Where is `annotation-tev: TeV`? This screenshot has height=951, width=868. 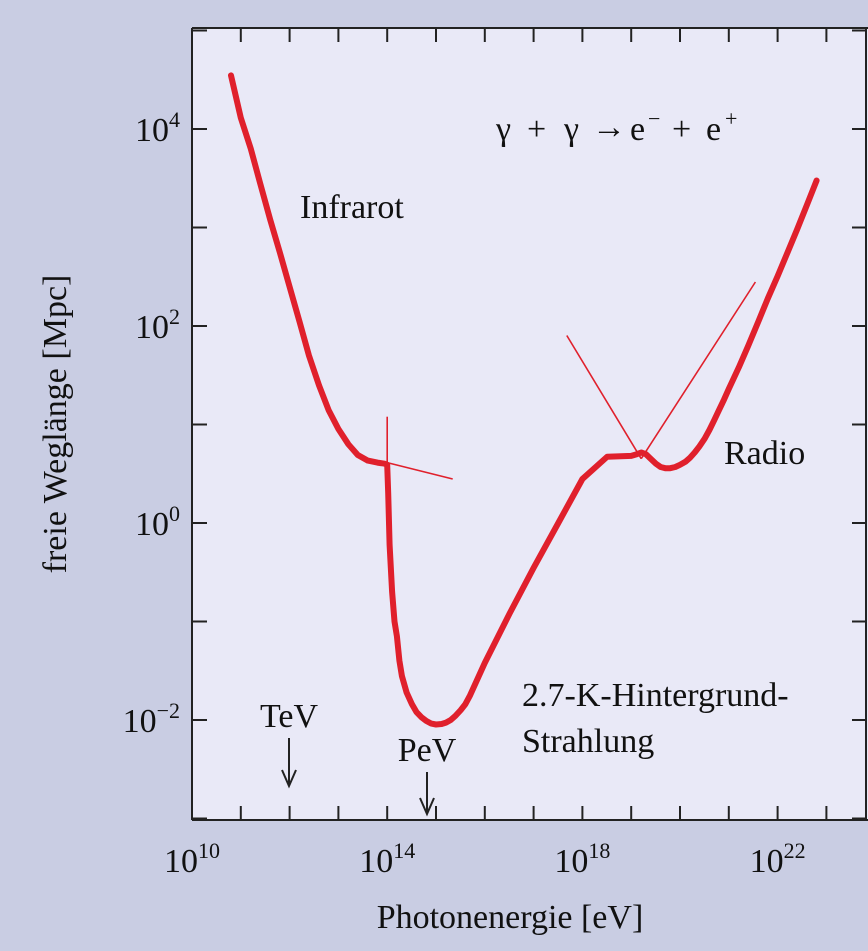 annotation-tev: TeV is located at coordinates (289, 716).